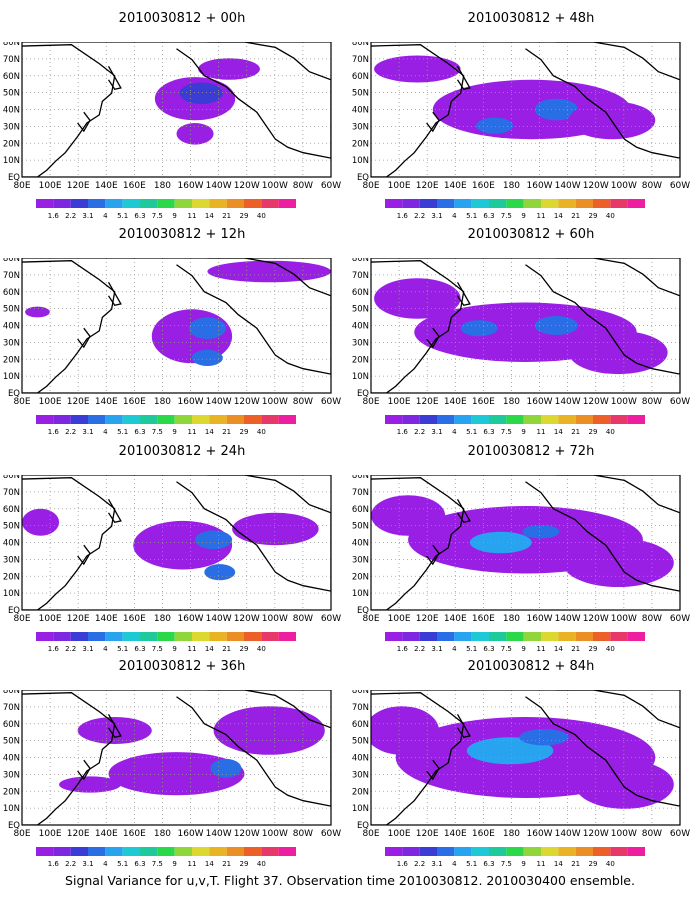 This screenshot has width=700, height=900. Describe the element at coordinates (182, 666) in the screenshot. I see `panel-title: 2010030812 + 36h` at that location.